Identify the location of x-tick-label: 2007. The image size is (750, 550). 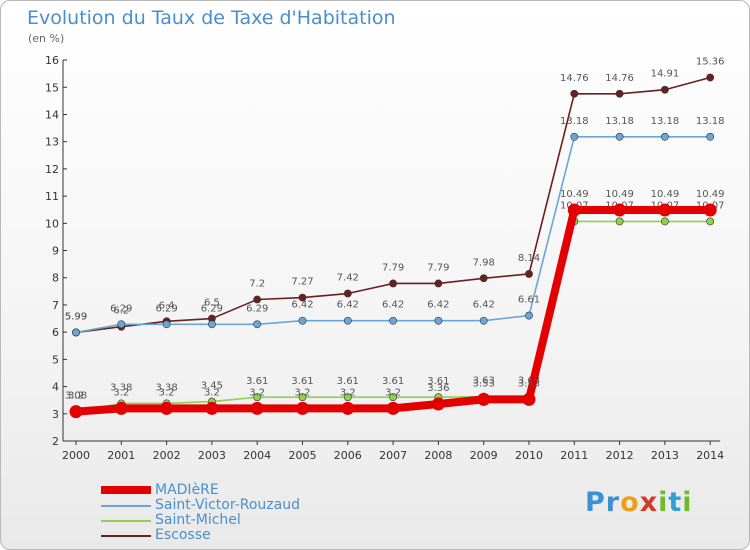
(393, 455).